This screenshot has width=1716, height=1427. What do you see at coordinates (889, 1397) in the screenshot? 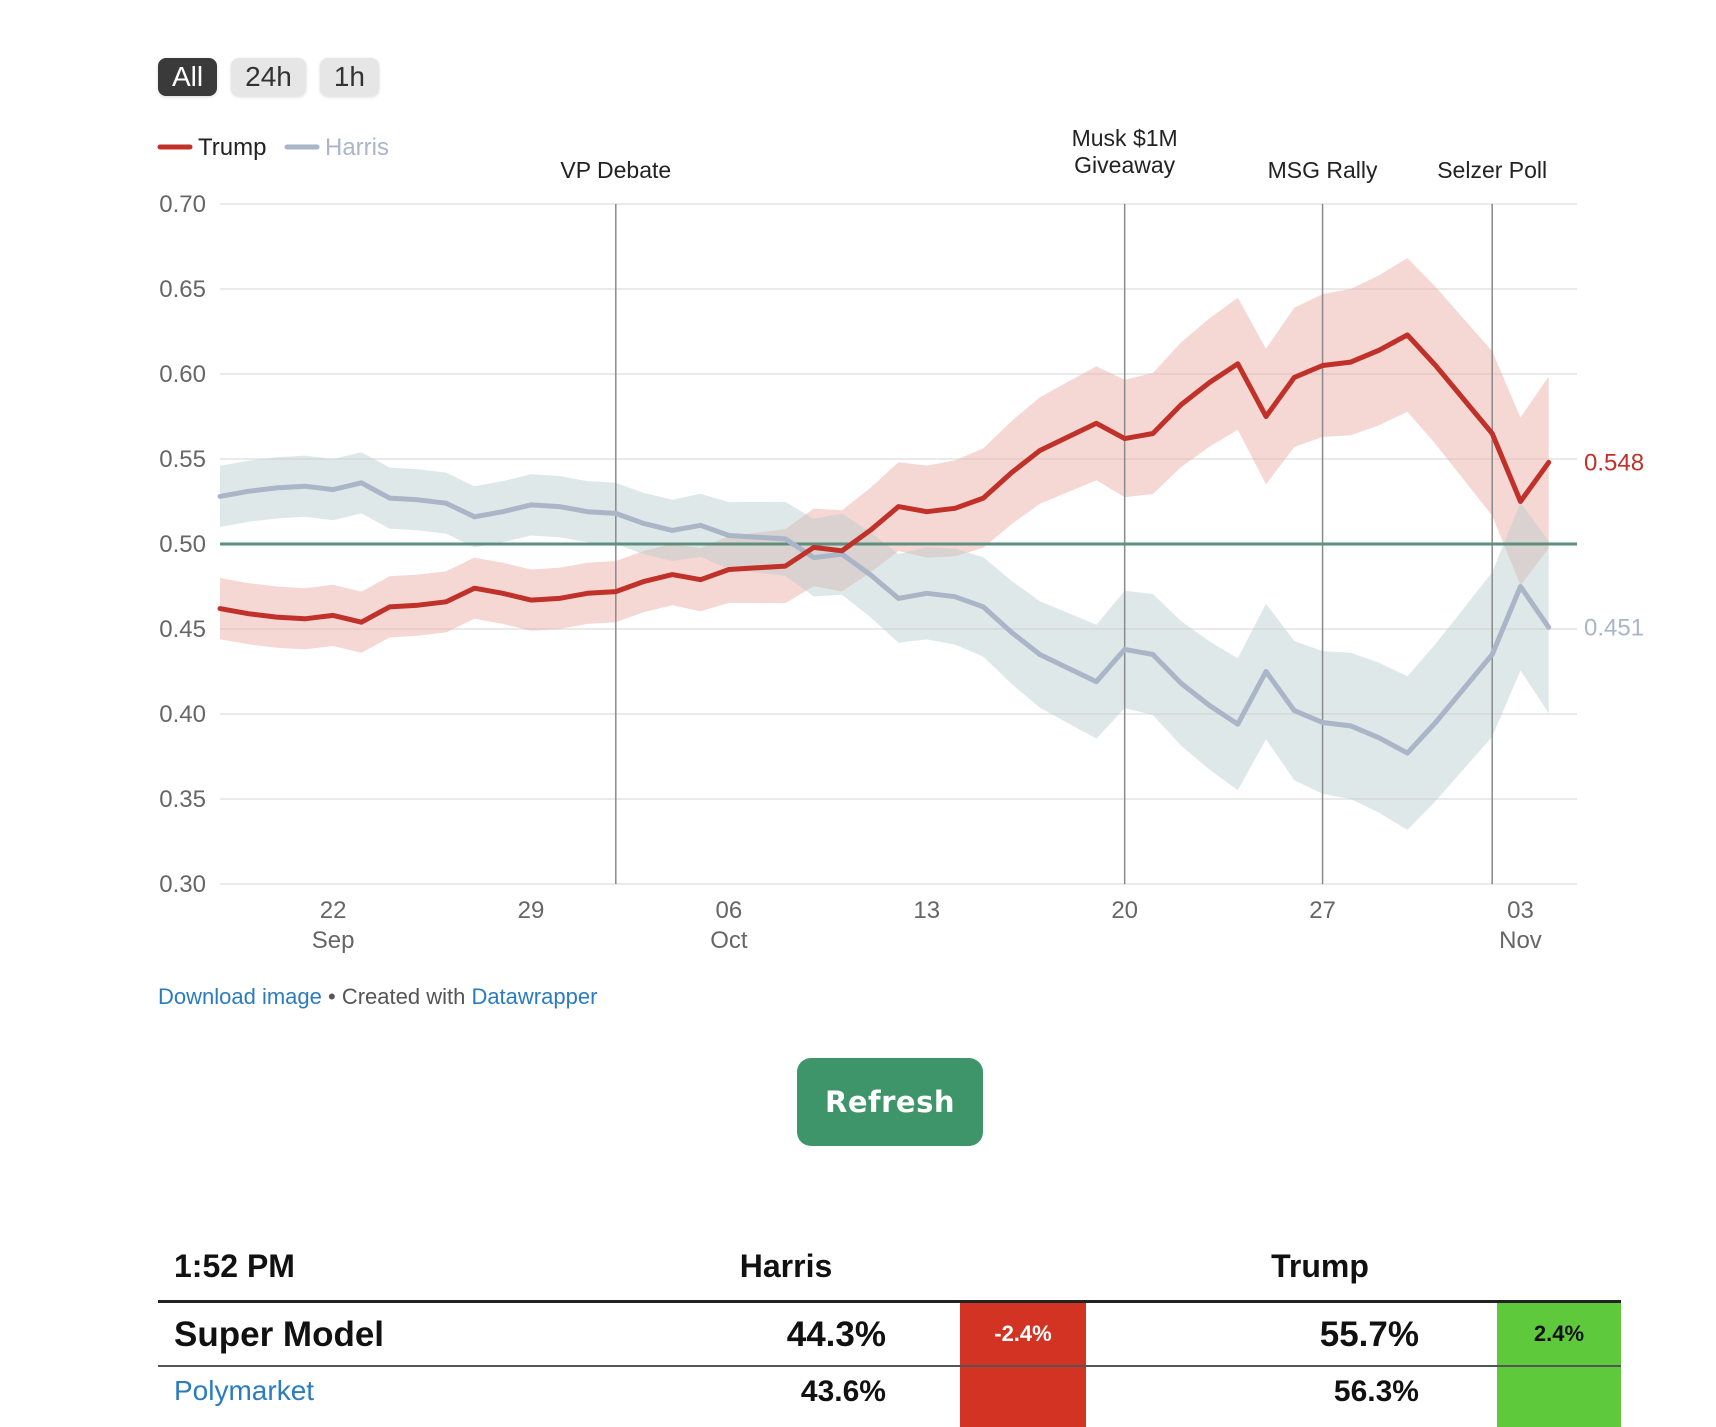
I see `table-row: Polymarket 43.6% 56.3%` at bounding box center [889, 1397].